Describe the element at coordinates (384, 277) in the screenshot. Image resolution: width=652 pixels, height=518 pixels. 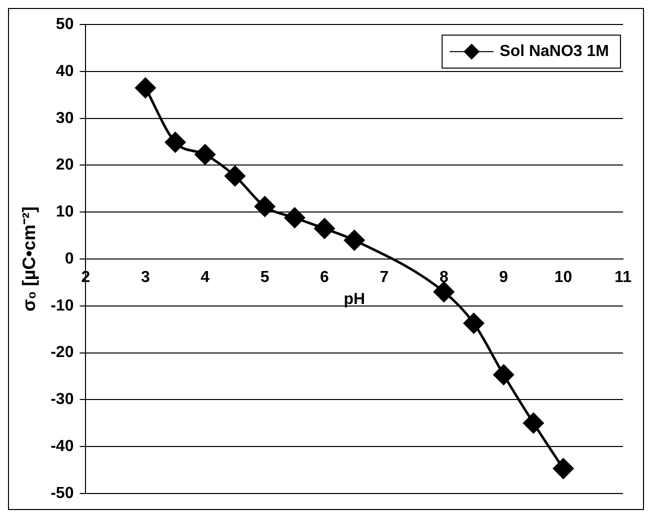
I see `x-tick-label: 7` at that location.